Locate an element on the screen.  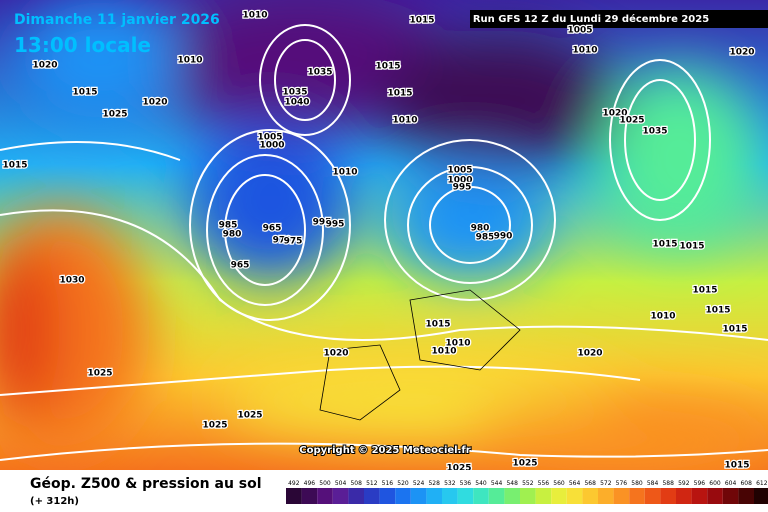
legend-tick-label: 560 is located at coordinates (559, 483).